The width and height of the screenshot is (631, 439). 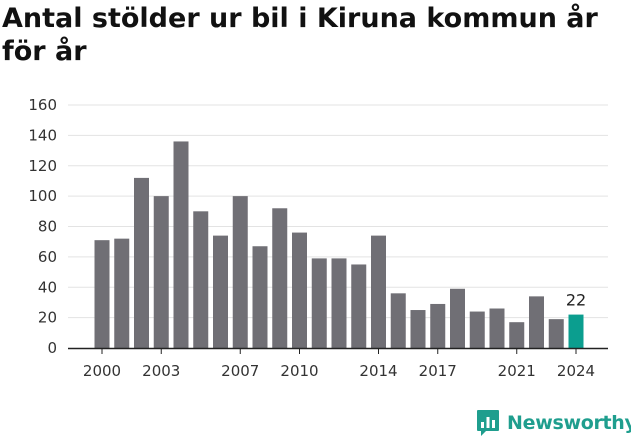 I want to click on bar-2021, so click(x=517, y=335).